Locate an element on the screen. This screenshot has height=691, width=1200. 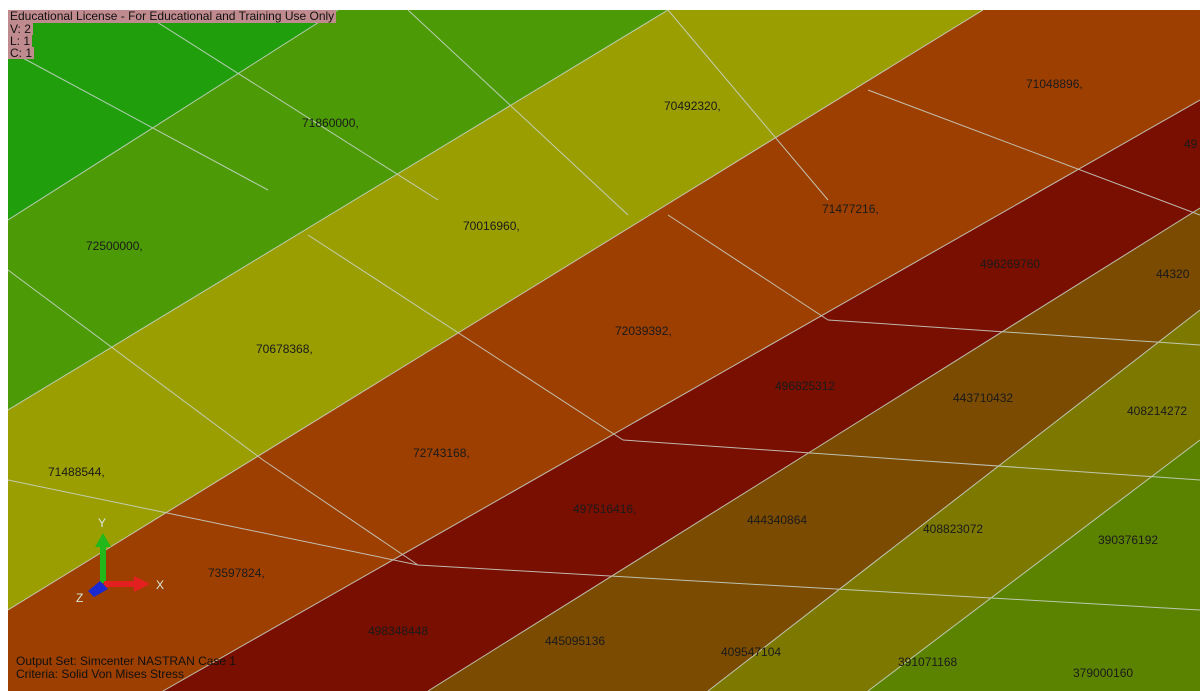
element-value: 71488544, is located at coordinates (76, 472).